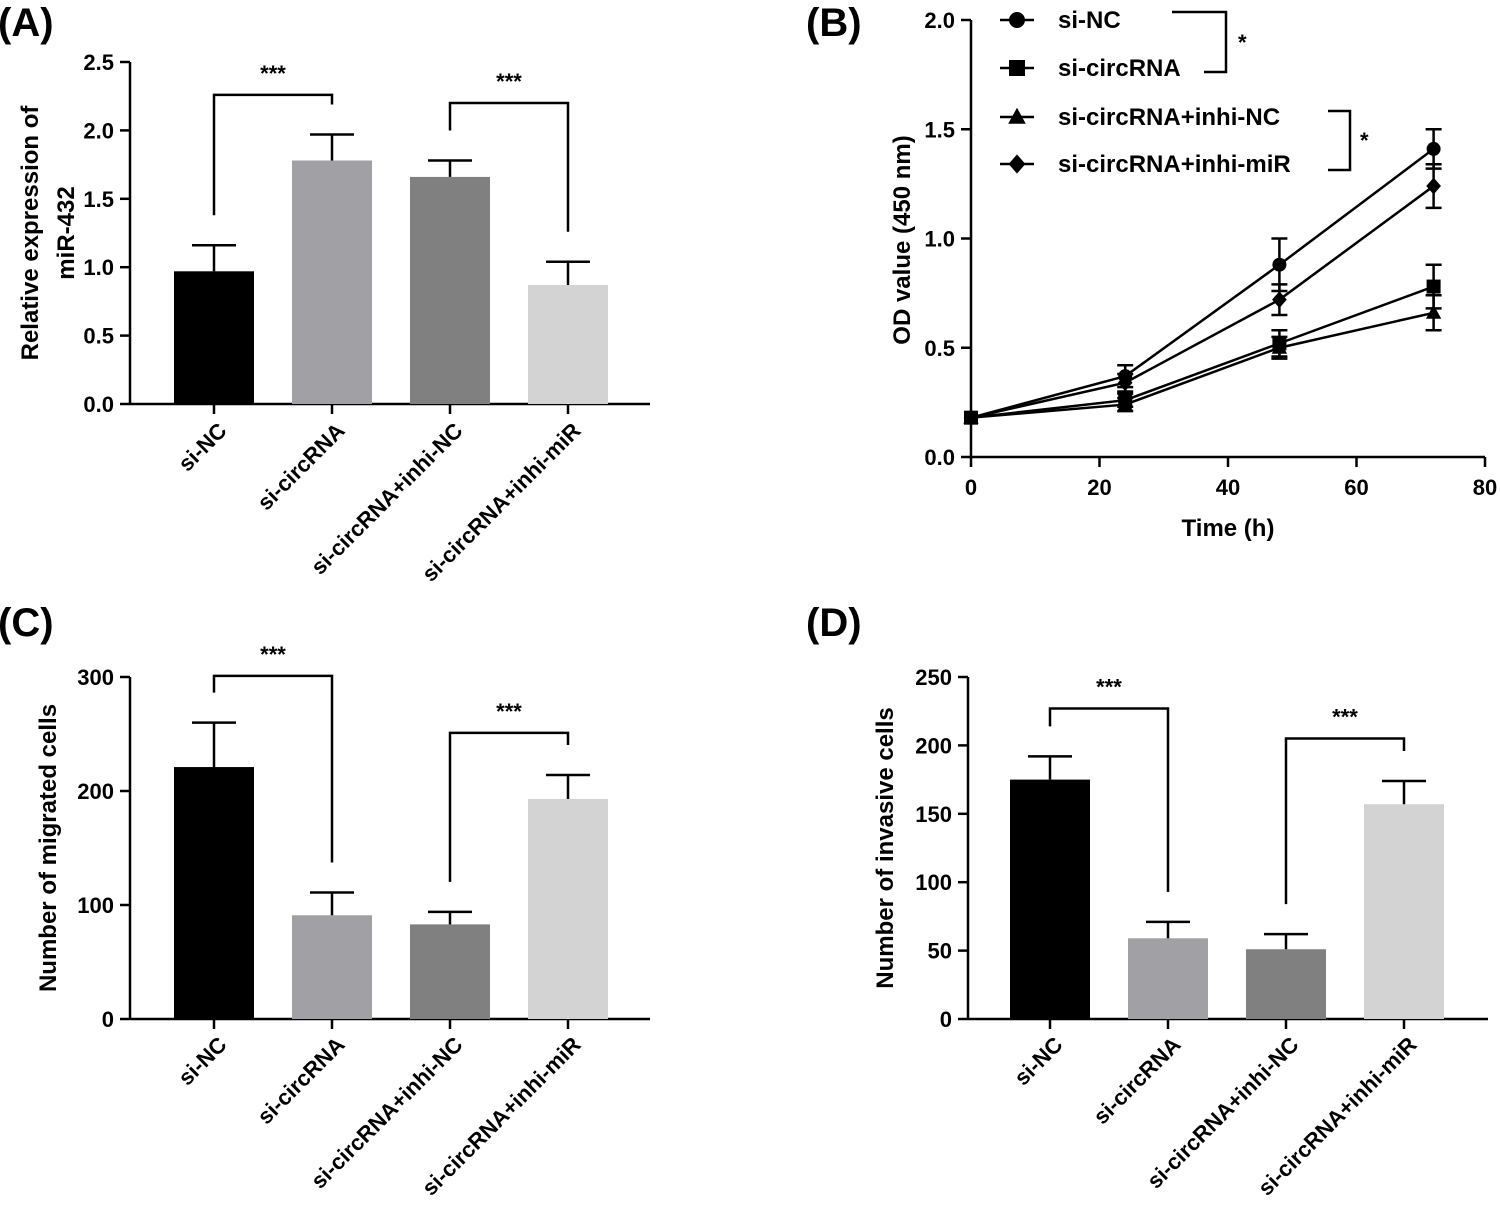 This screenshot has height=1230, width=1500. I want to click on panel-label: (C), so click(27, 623).